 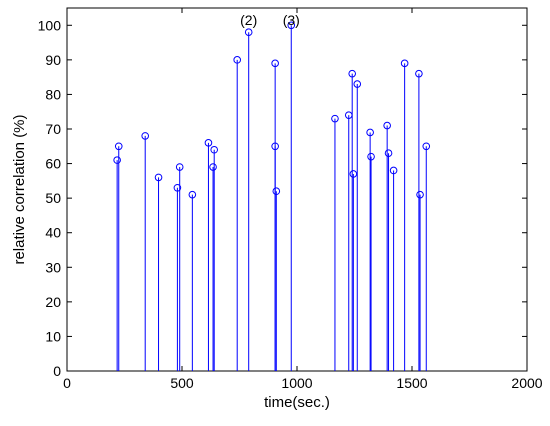 I want to click on x-tick-label-2: 1000, so click(x=296, y=383).